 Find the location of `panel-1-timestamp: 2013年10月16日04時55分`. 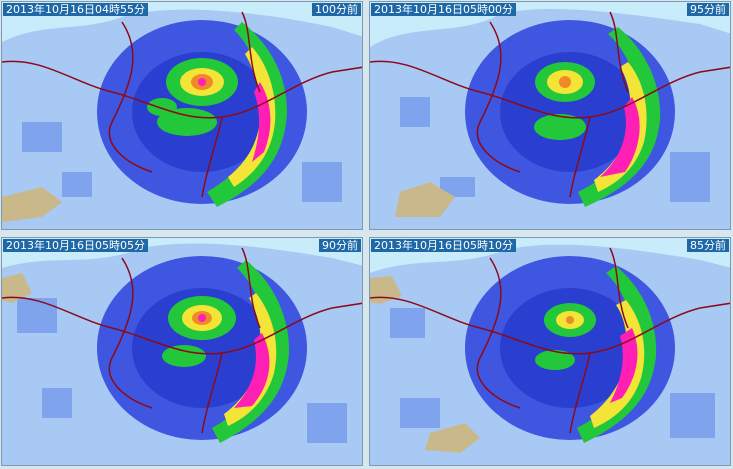

panel-1-timestamp: 2013年10月16日04時55分 is located at coordinates (75, 9).